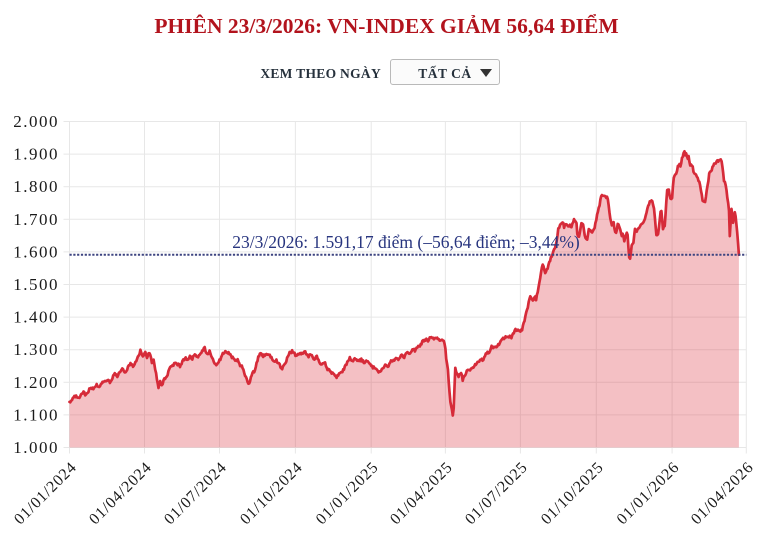 The height and width of the screenshot is (538, 765). What do you see at coordinates (722, 493) in the screenshot?
I see `svg-text: 01/04/2026` at bounding box center [722, 493].